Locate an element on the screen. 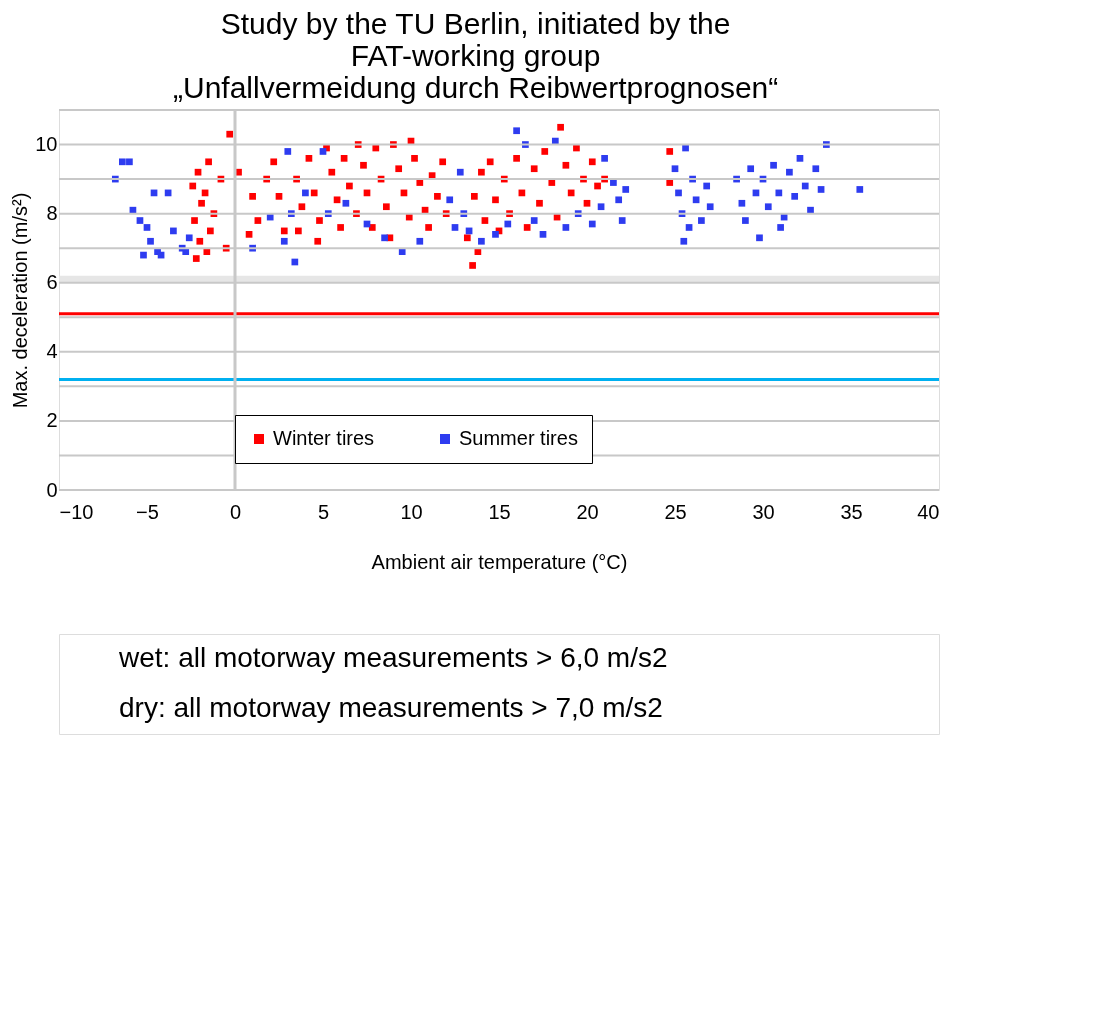  x-tick-label: 15 is located at coordinates (499, 511).